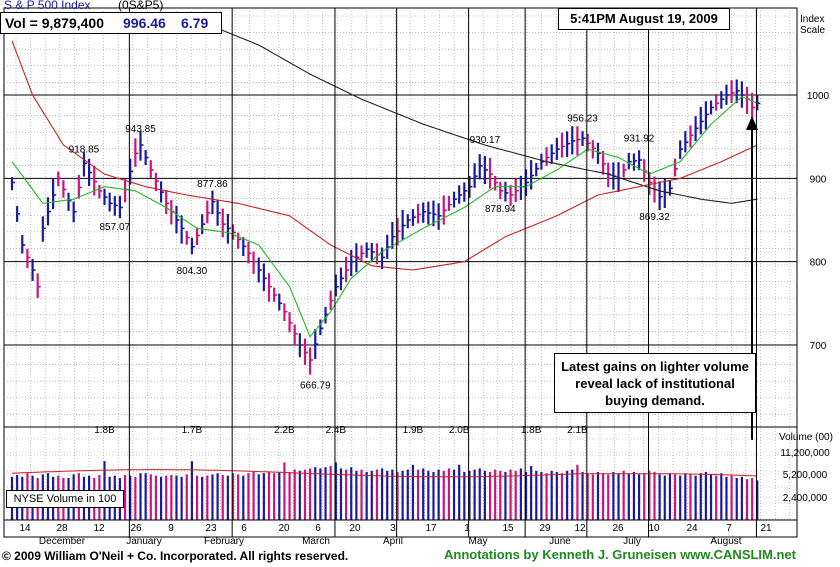  What do you see at coordinates (692, 528) in the screenshot?
I see `day-tick-label: 24` at bounding box center [692, 528].